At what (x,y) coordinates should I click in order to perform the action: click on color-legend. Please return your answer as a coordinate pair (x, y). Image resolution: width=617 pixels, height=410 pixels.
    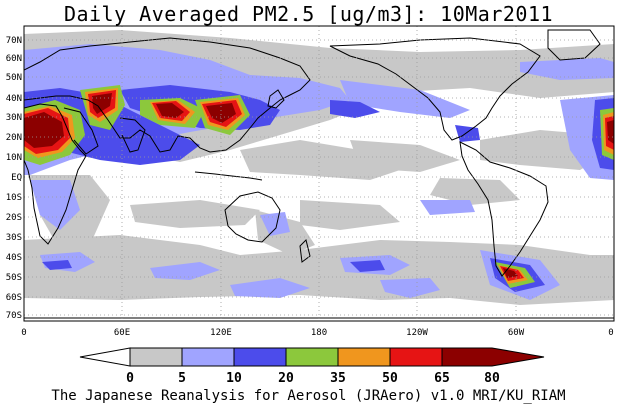
    Looking at the image, I should click on (312, 357).